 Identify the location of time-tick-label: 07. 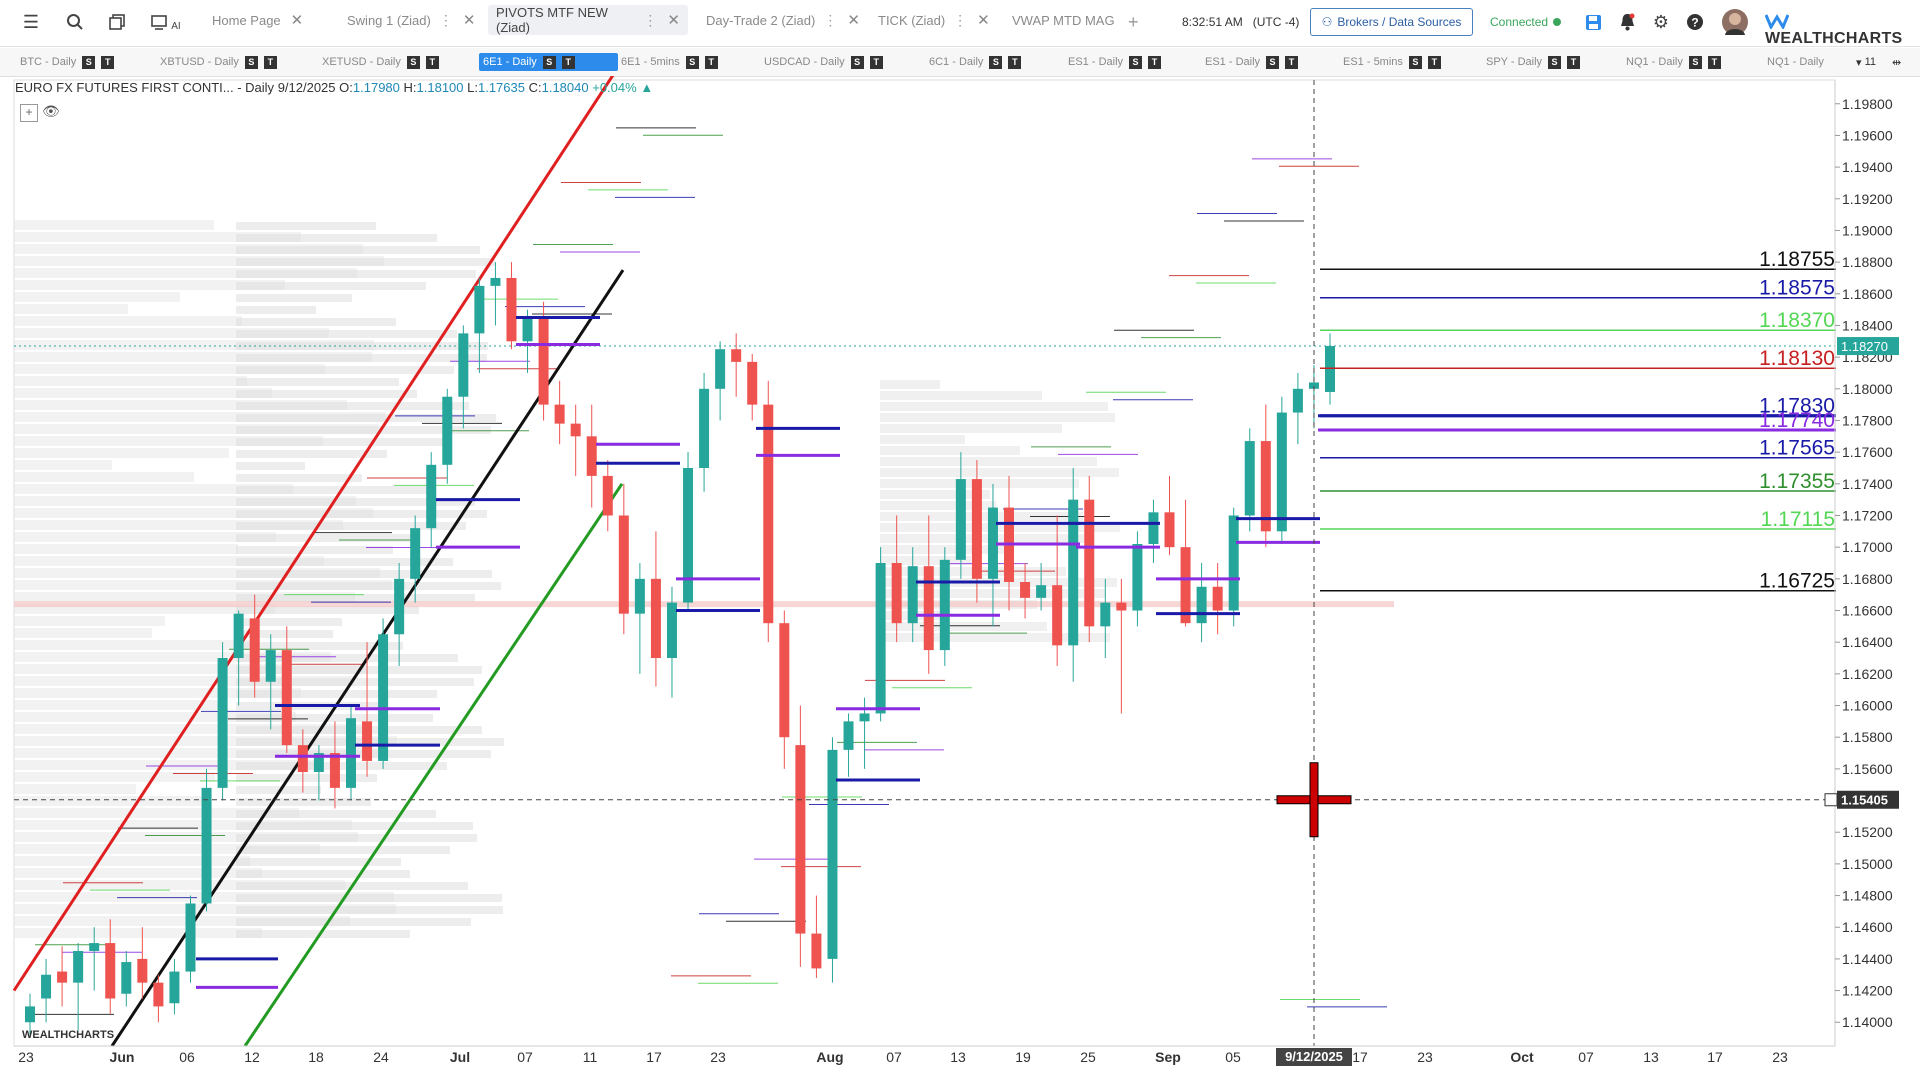
(1586, 1057).